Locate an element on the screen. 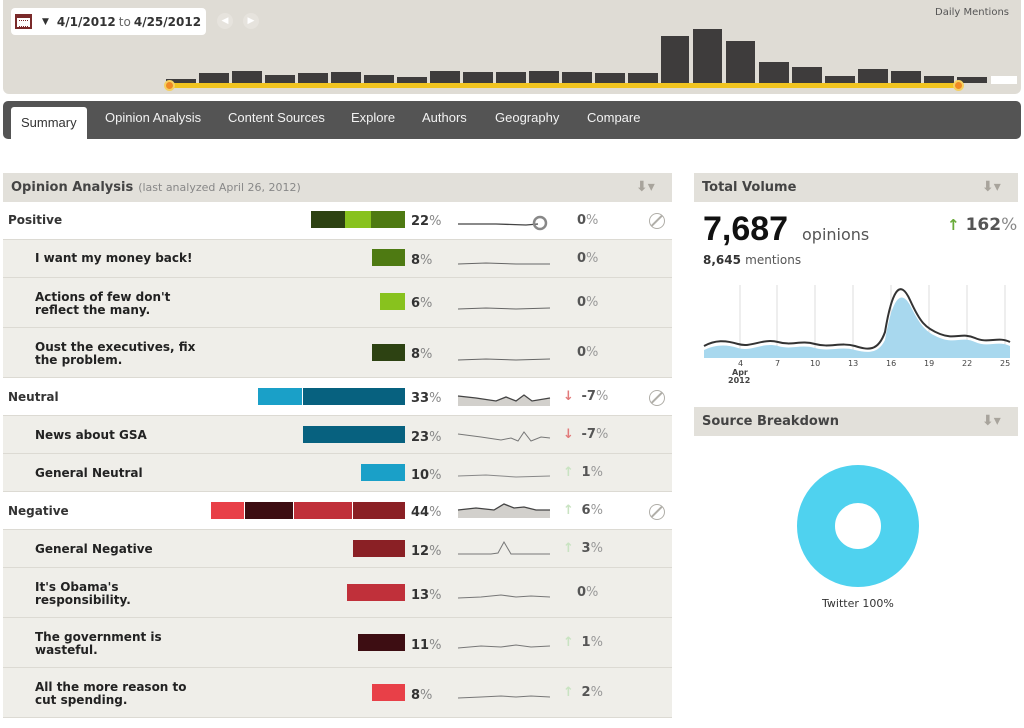  range-start-handle is located at coordinates (169, 85).